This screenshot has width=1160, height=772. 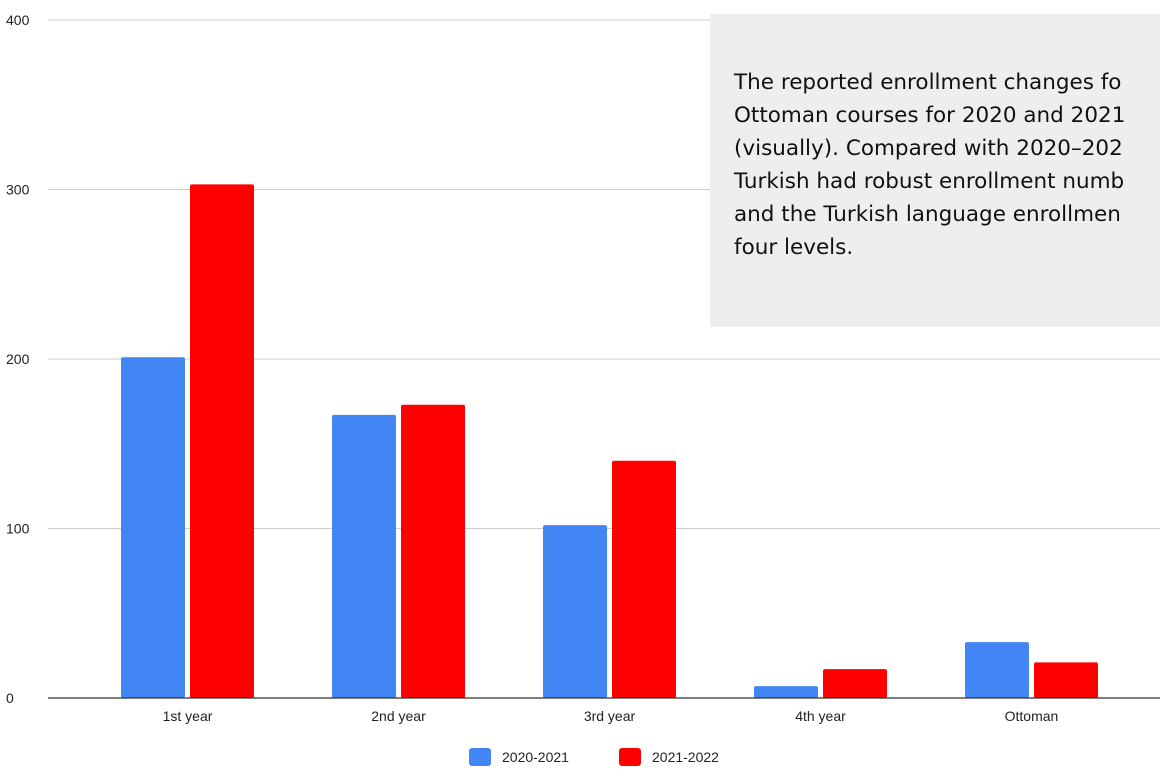 I want to click on annotation-line: Ottoman courses for 2020 and 2021, so click(x=930, y=115).